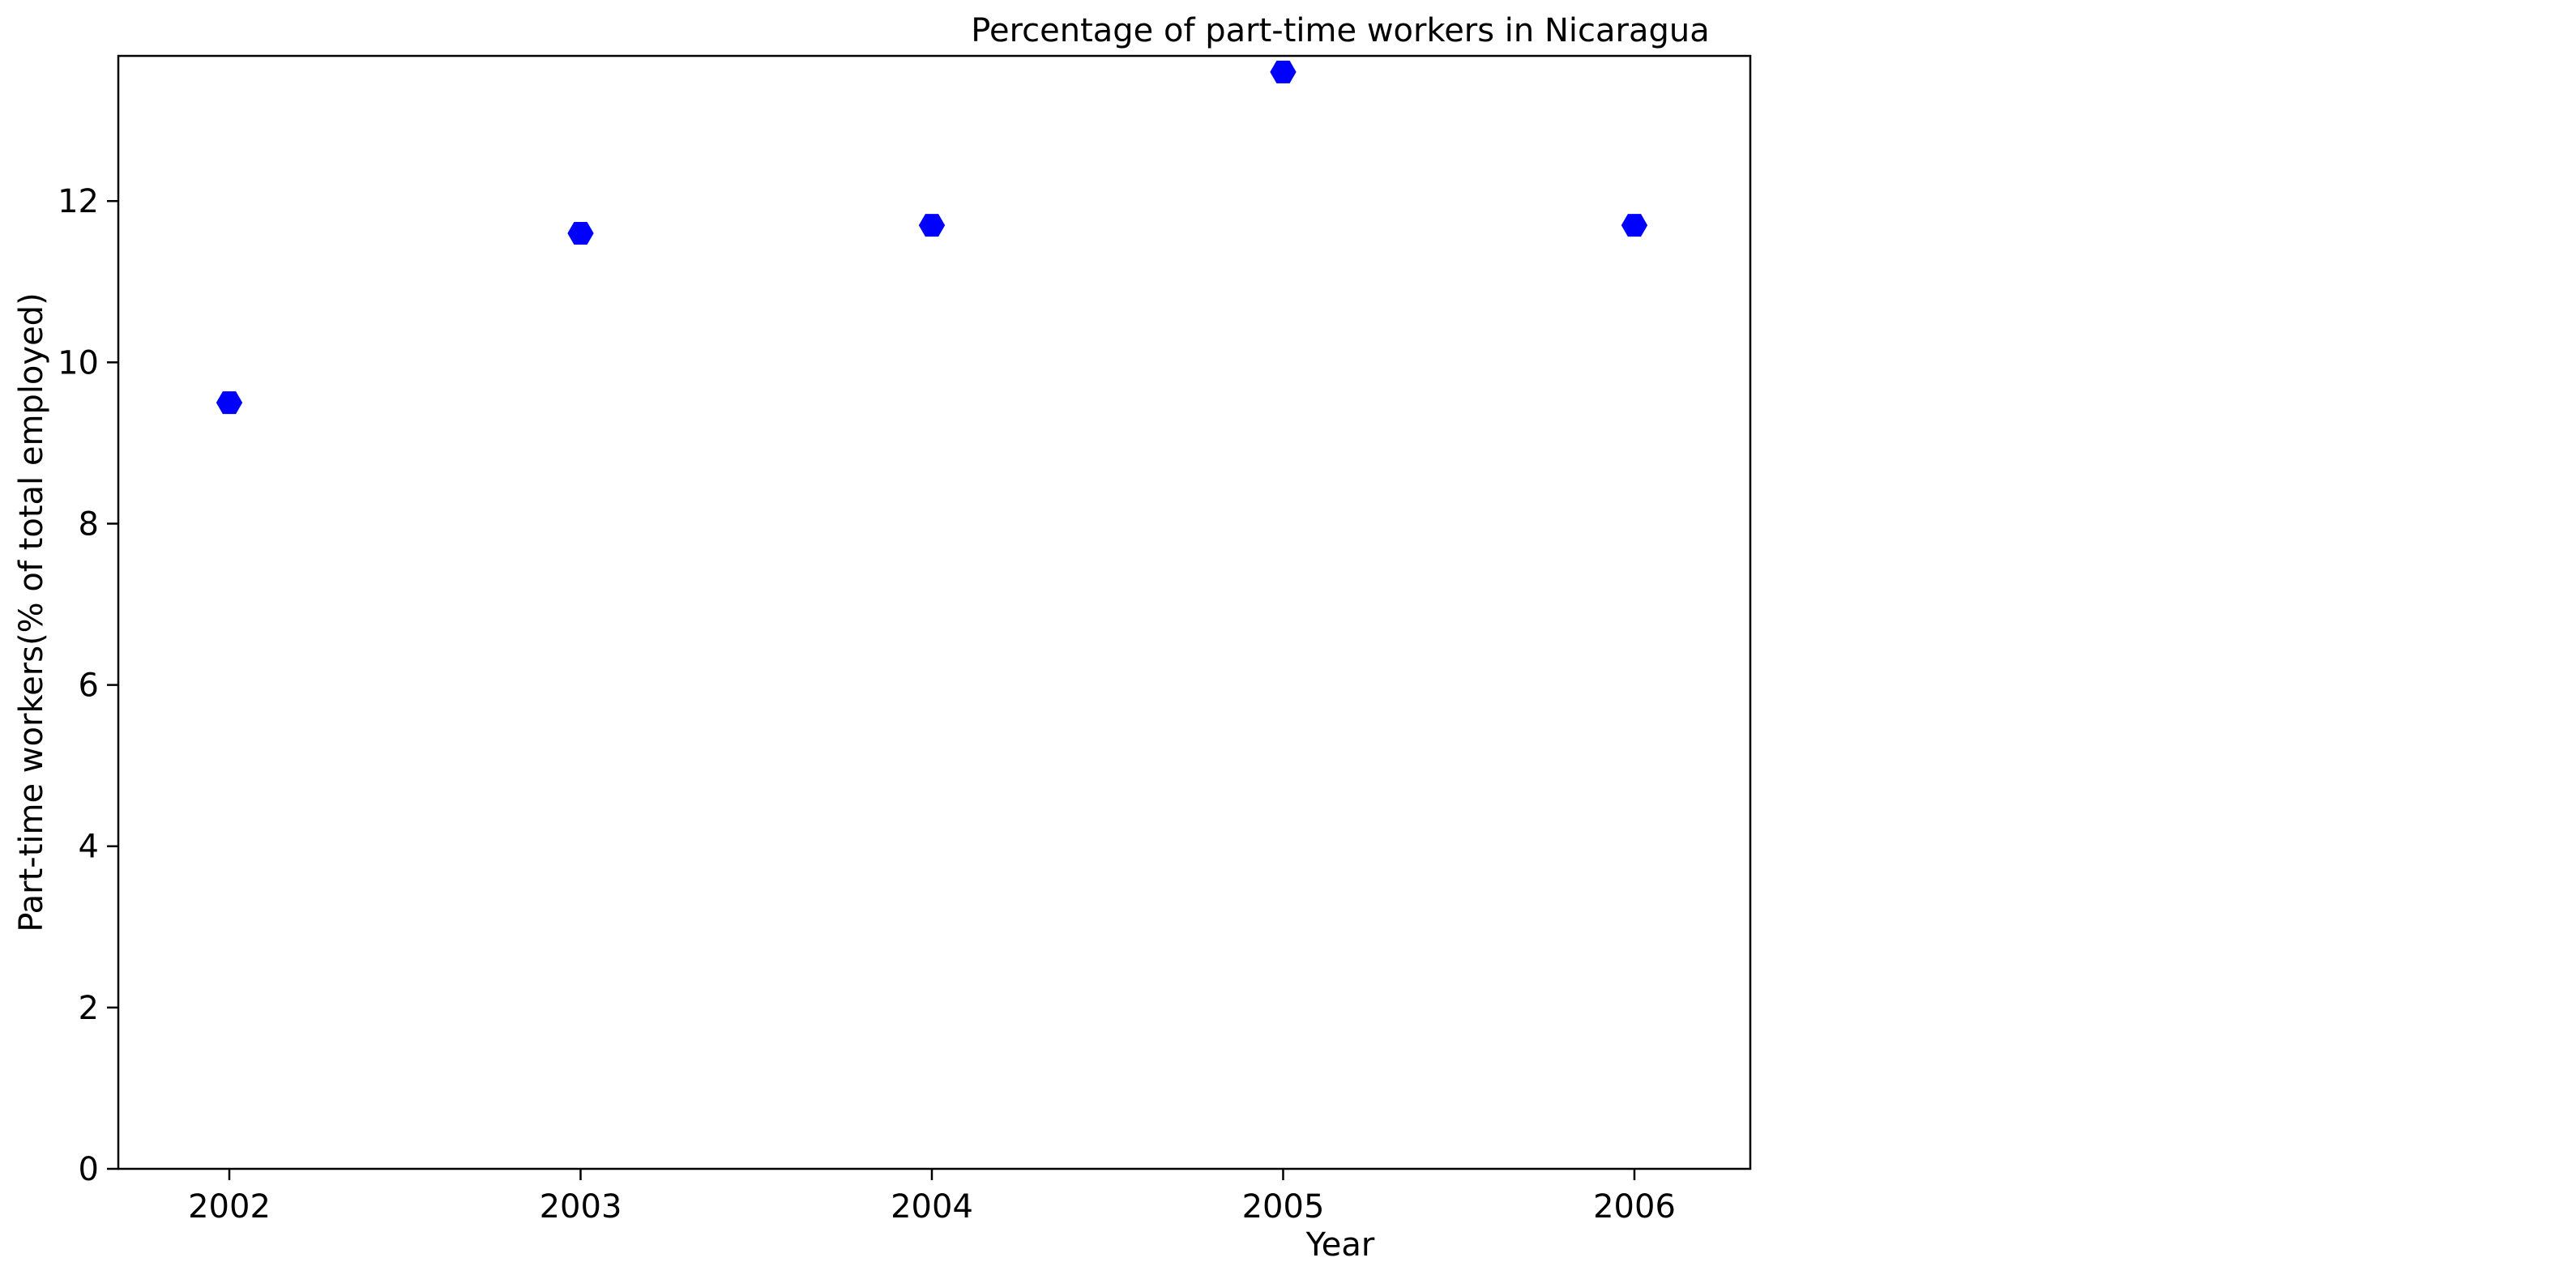  I want to click on y-tick-label: 10, so click(78, 363).